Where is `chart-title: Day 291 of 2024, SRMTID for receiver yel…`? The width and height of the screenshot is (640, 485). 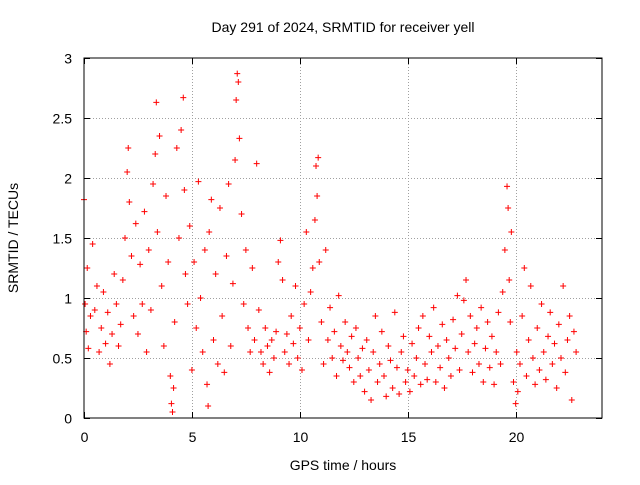 chart-title: Day 291 of 2024, SRMTID for receiver yel… is located at coordinates (343, 27).